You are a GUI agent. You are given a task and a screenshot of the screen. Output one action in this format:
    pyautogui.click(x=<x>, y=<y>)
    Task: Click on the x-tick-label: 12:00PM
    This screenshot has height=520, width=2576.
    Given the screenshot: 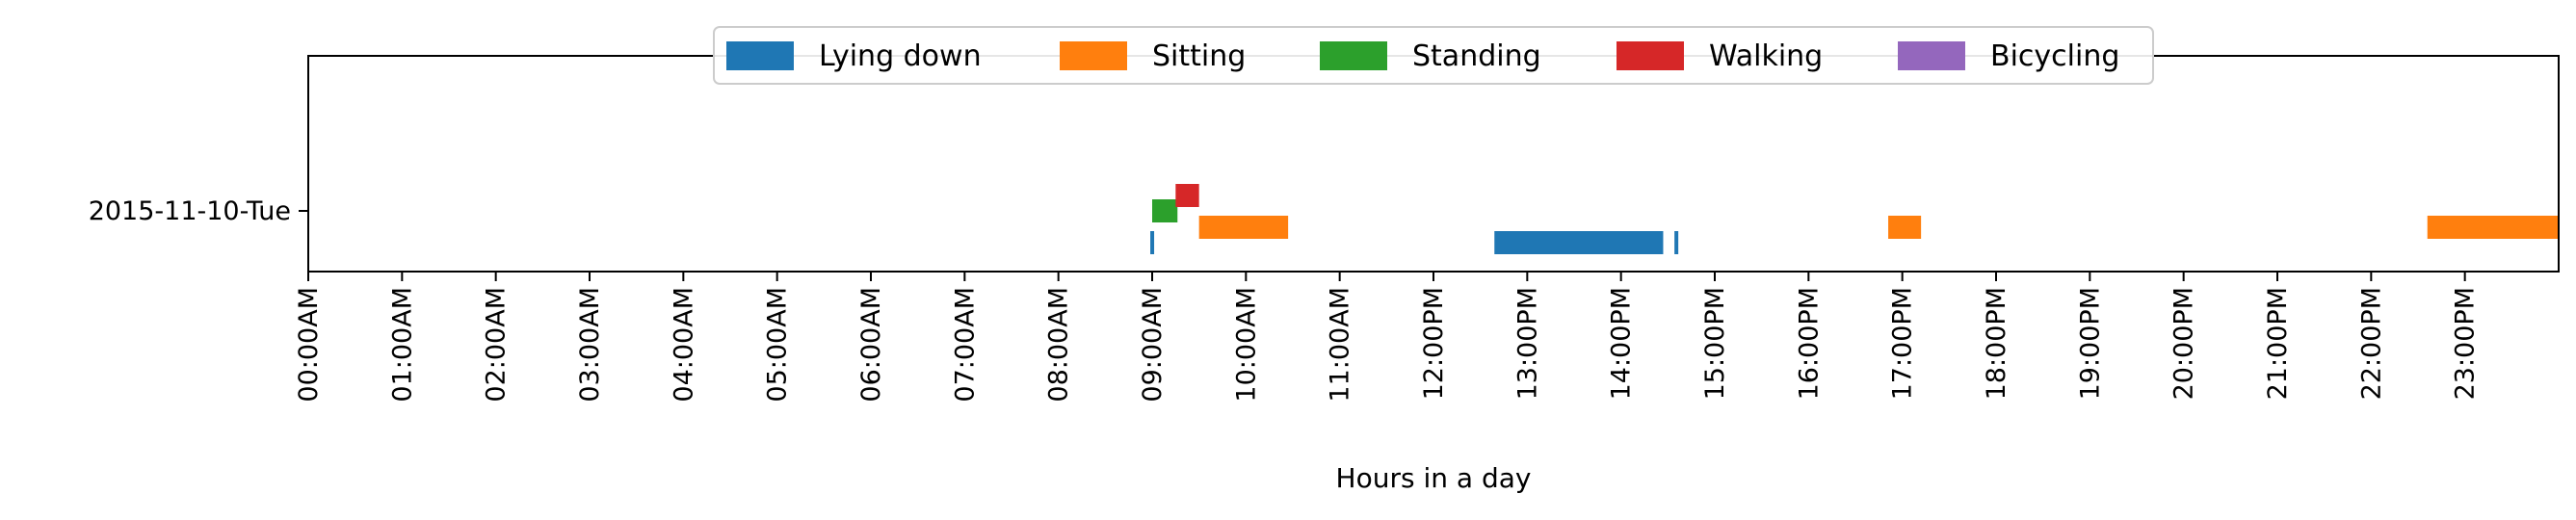 What is the action you would take?
    pyautogui.click(x=1434, y=343)
    